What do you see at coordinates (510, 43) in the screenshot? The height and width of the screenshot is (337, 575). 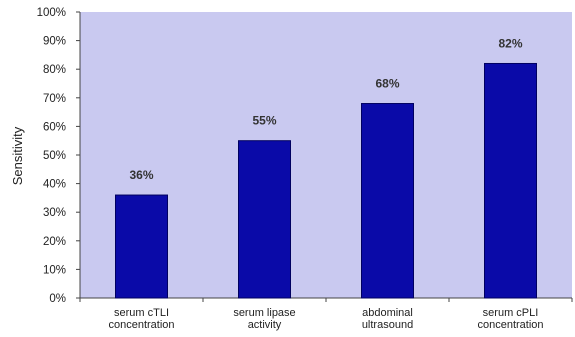 I see `bar-data-label: 82%` at bounding box center [510, 43].